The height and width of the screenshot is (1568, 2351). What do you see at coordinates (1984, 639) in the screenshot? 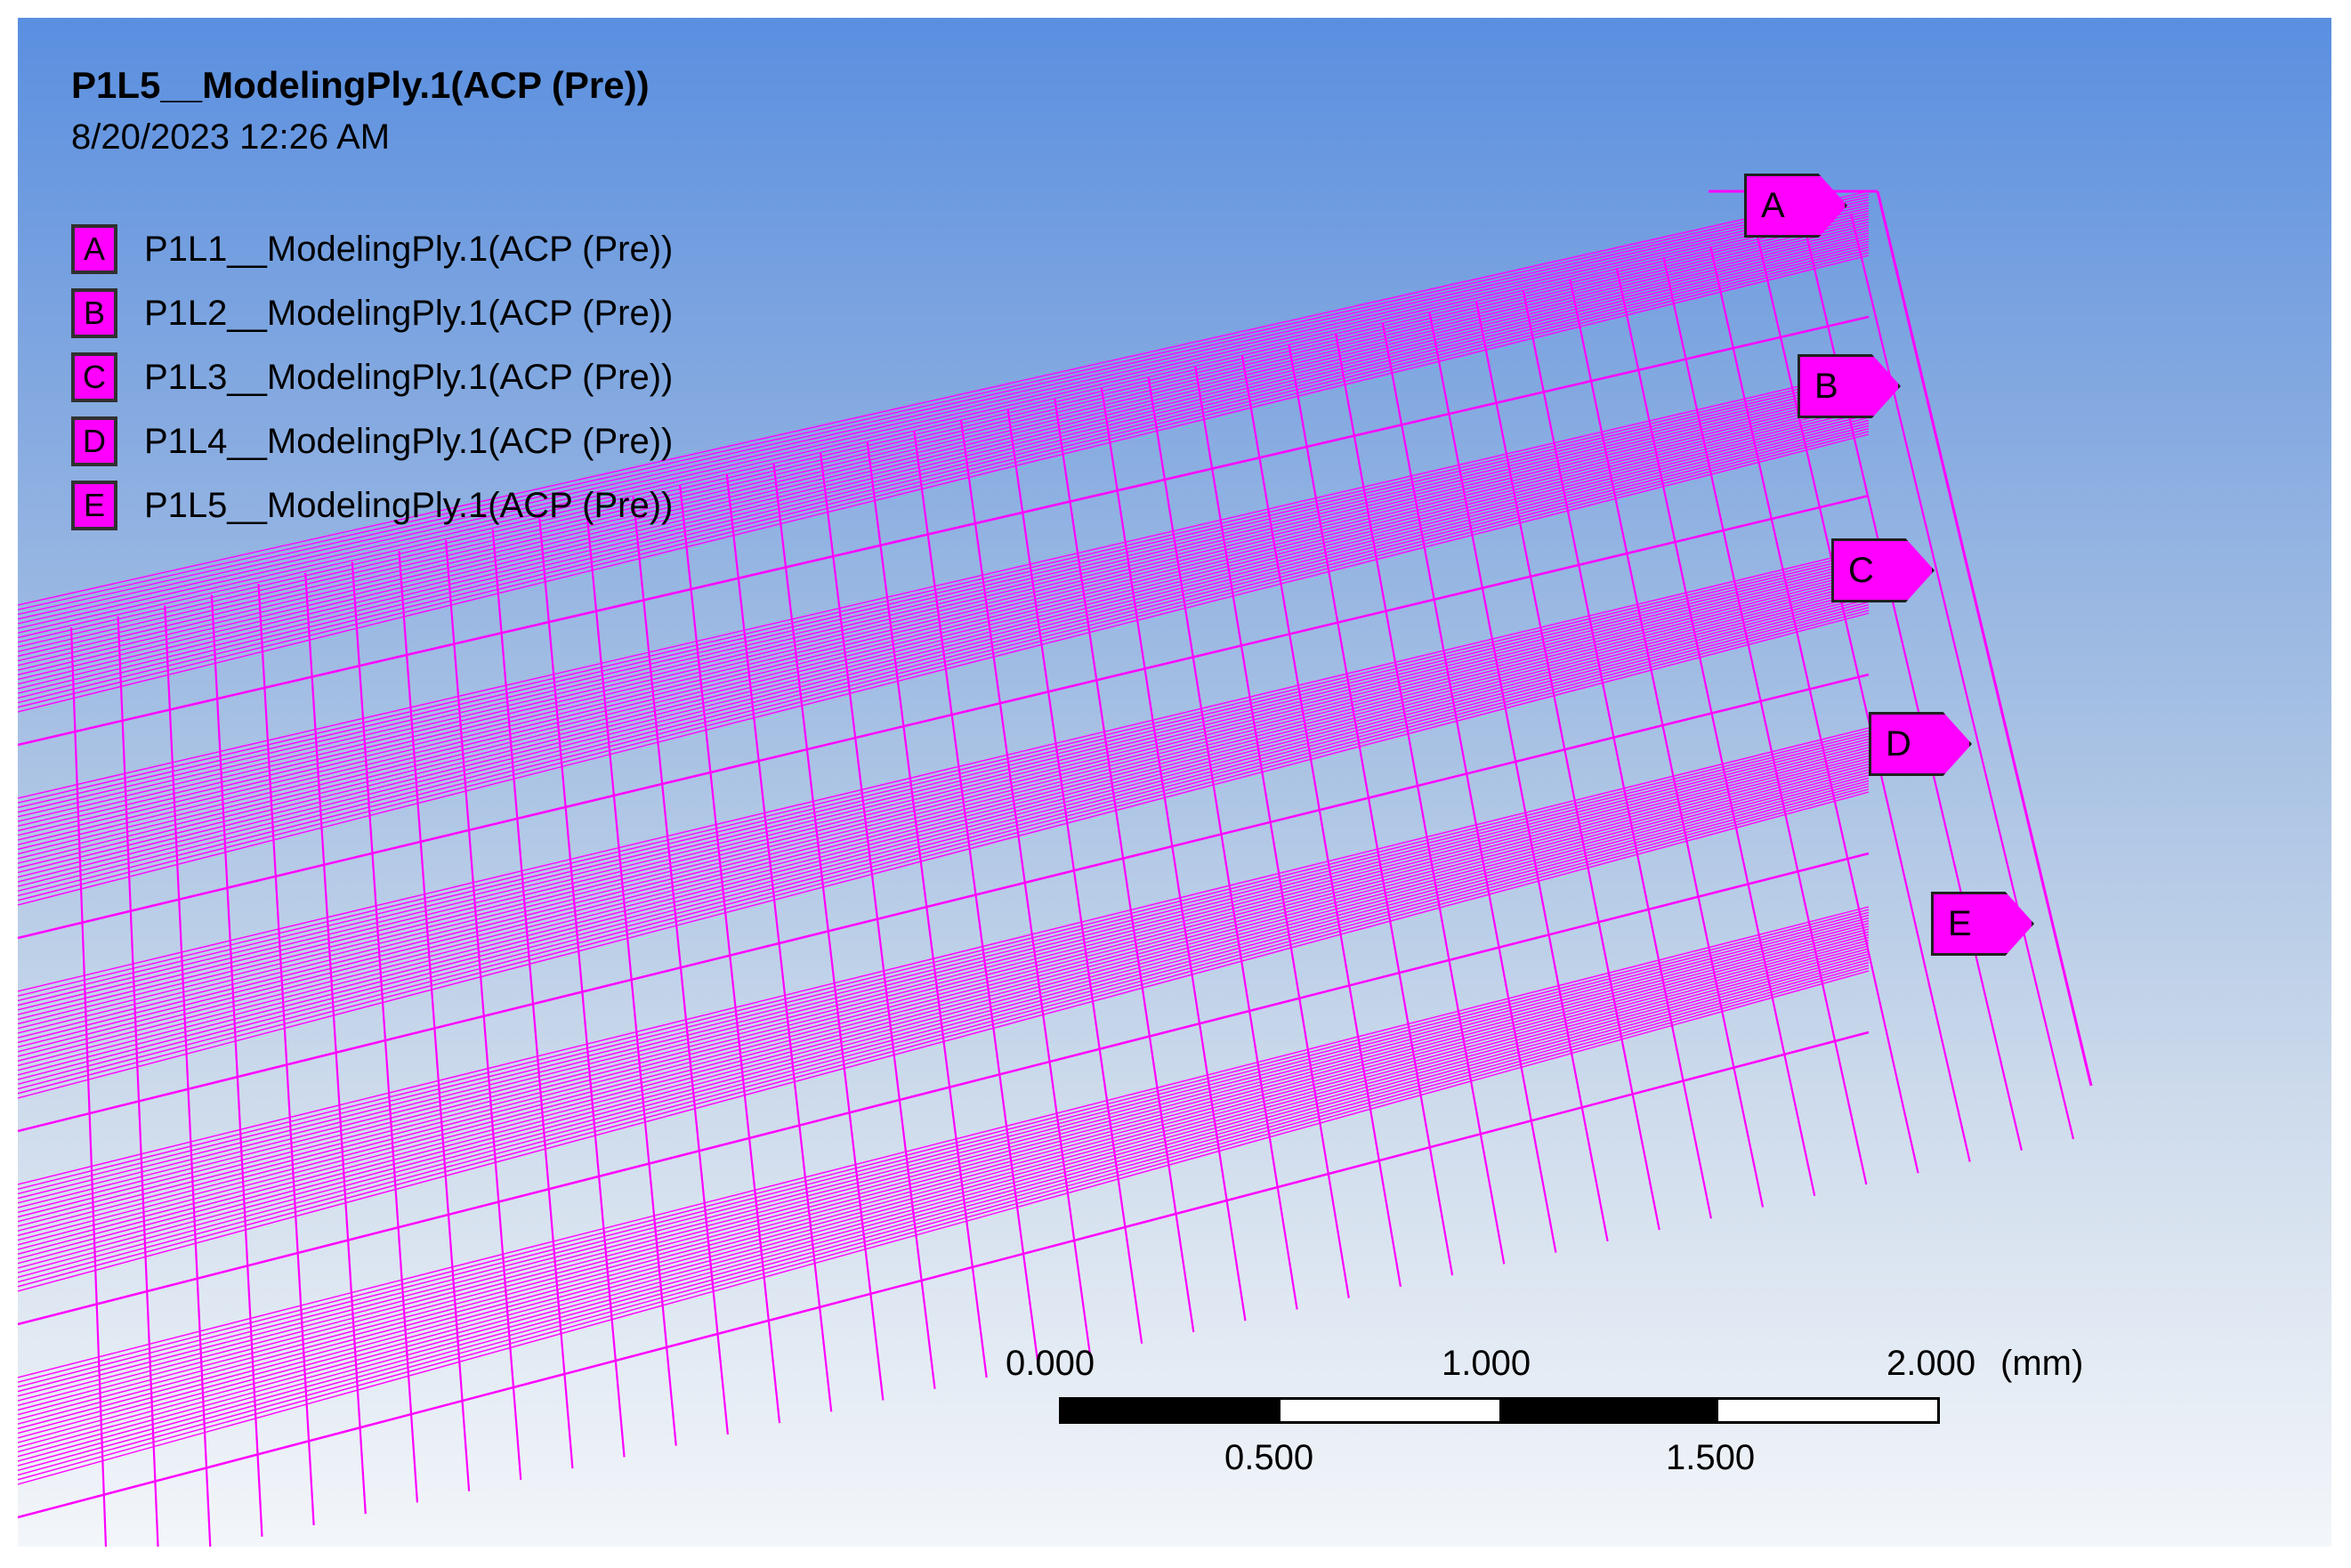
I see `mesh-edge-line` at bounding box center [1984, 639].